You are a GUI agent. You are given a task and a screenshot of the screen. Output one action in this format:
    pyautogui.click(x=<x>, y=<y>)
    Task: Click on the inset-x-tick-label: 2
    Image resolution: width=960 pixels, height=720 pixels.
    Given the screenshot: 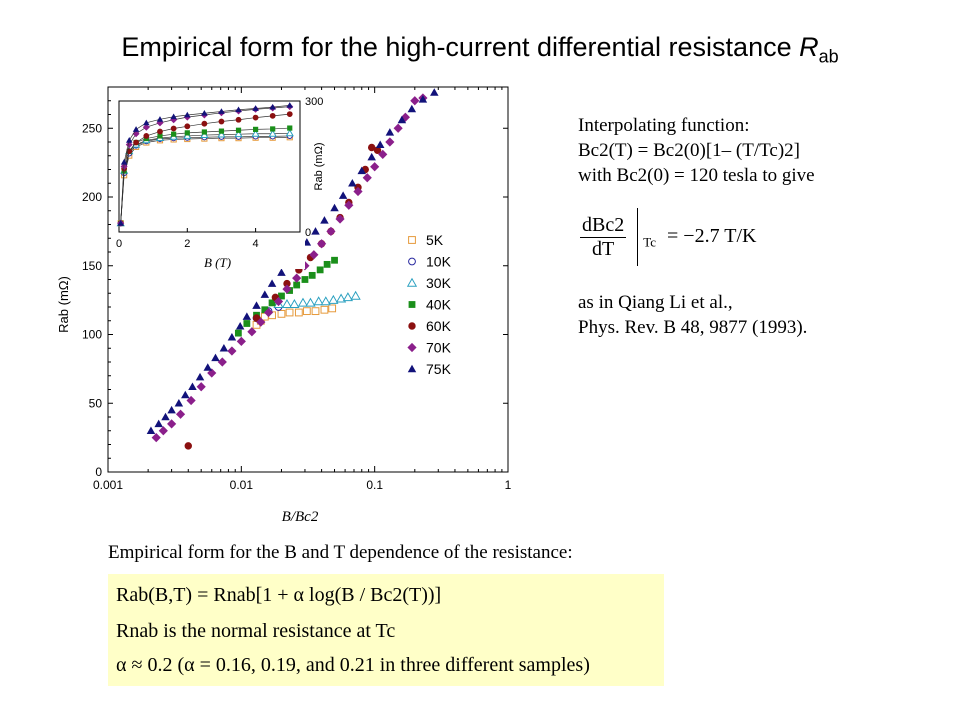 What is the action you would take?
    pyautogui.click(x=187, y=244)
    